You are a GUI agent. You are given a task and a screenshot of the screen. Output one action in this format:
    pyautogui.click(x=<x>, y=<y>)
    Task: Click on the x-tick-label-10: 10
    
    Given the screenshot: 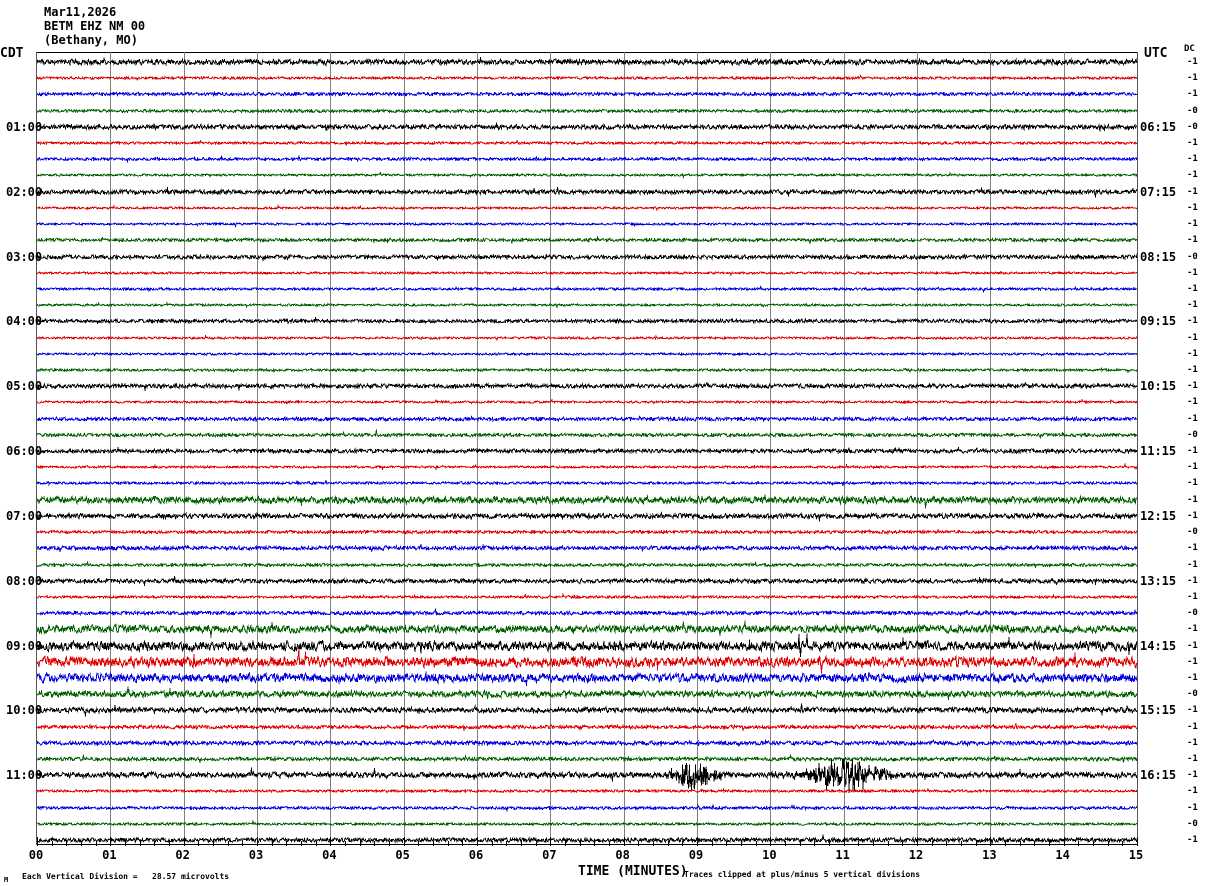 What is the action you would take?
    pyautogui.click(x=769, y=855)
    